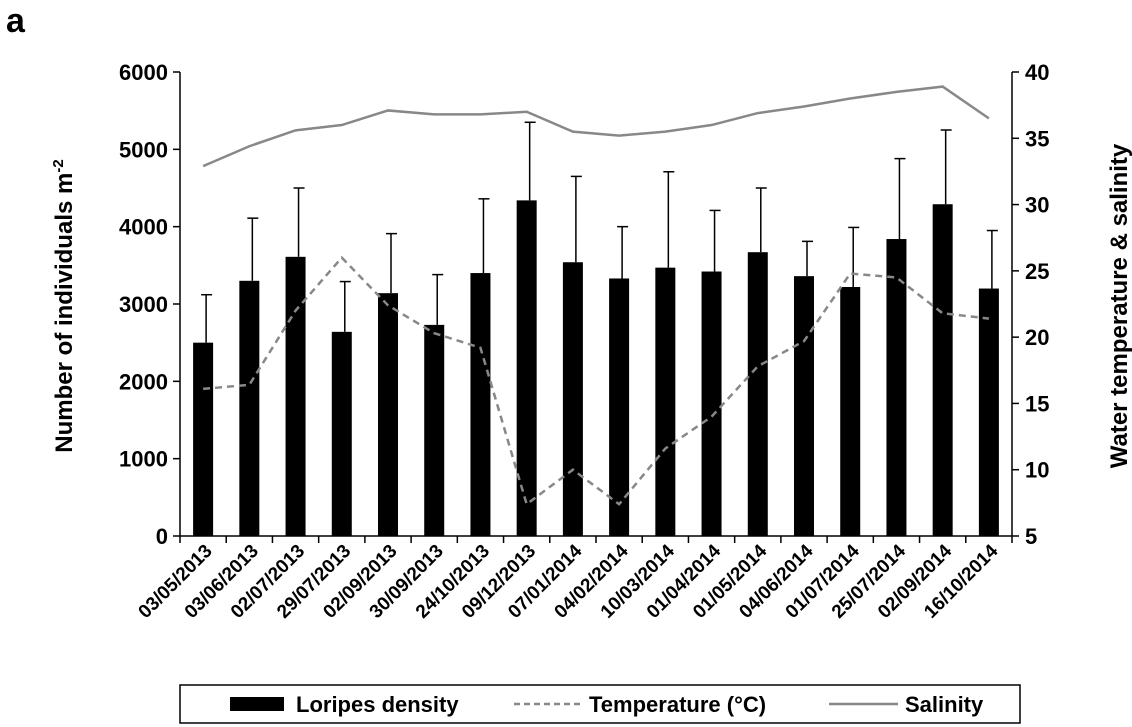  Describe the element at coordinates (143, 381) in the screenshot. I see `y-tick-label: 2000` at that location.